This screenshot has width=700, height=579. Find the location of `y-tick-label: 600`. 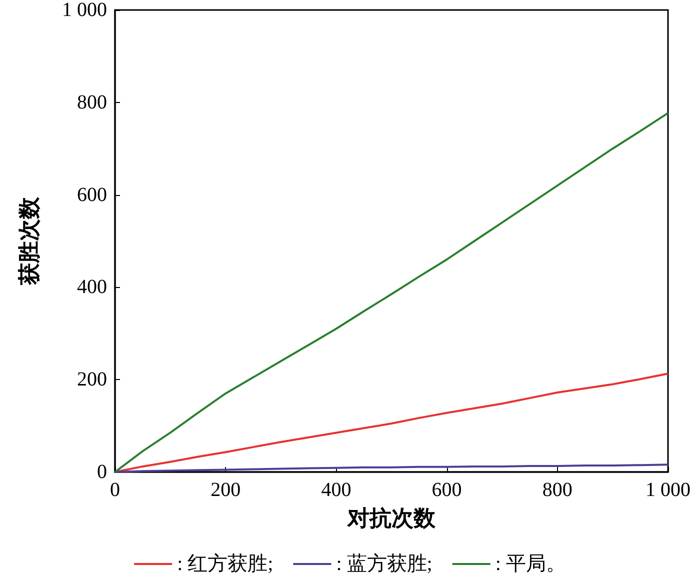

y-tick-label: 600 is located at coordinates (92, 195).